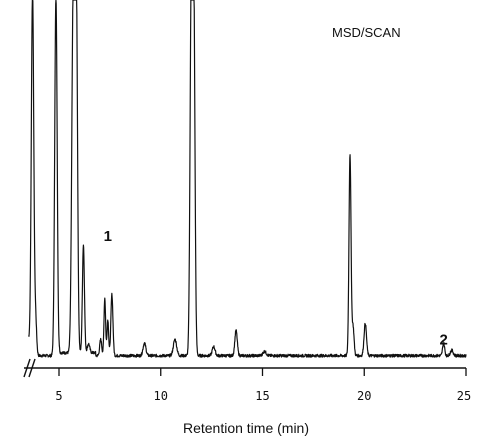 Image resolution: width=477 pixels, height=440 pixels. What do you see at coordinates (364, 396) in the screenshot?
I see `x-tick-label-20: 20` at bounding box center [364, 396].